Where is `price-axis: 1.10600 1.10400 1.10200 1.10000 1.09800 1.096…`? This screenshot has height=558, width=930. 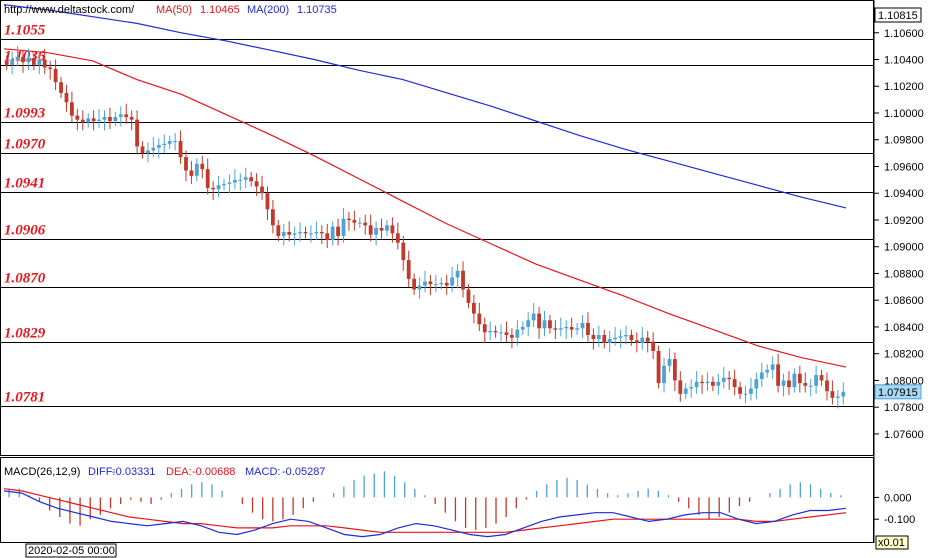
price-axis: 1.10600 1.10400 1.10200 1.10000 1.09800 1.096… is located at coordinates (899, 234).